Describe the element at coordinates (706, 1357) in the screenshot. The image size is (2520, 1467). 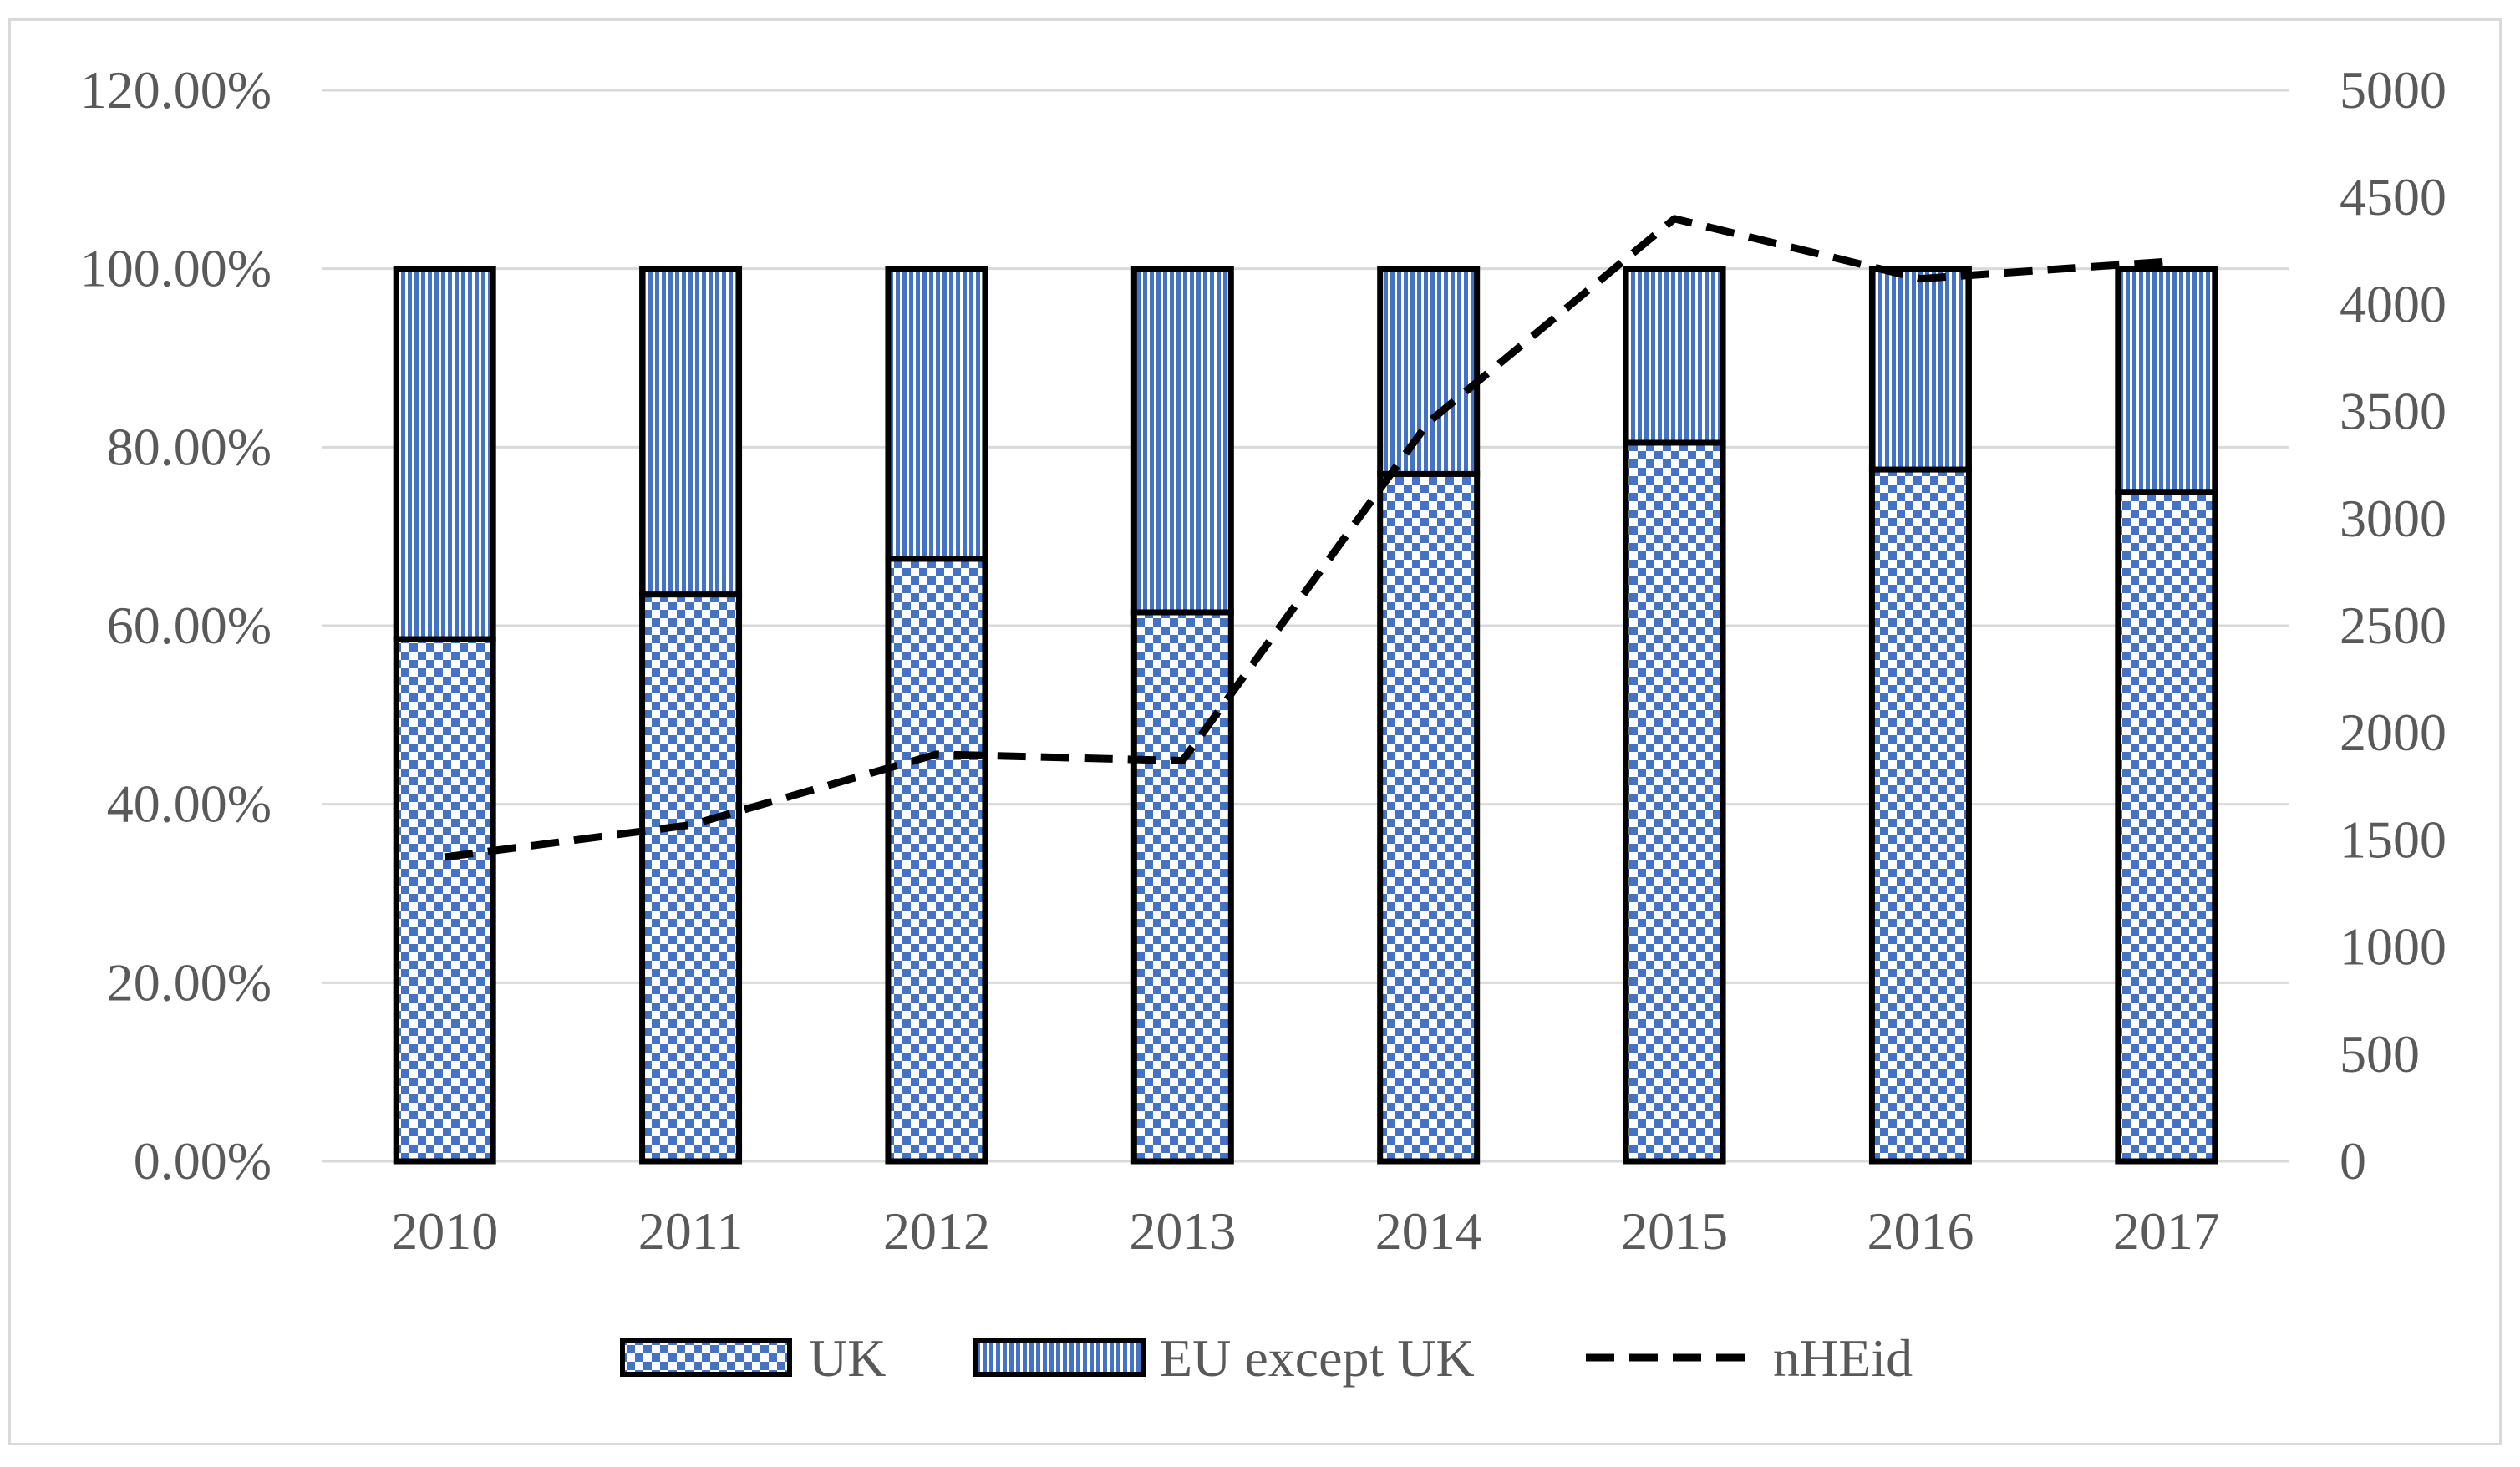
I see `legend-swatch-uk` at that location.